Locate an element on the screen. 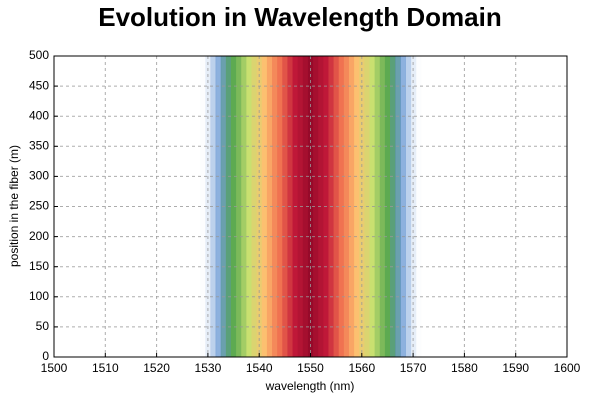 This screenshot has height=404, width=594. y-tick-label: 450 is located at coordinates (39, 85).